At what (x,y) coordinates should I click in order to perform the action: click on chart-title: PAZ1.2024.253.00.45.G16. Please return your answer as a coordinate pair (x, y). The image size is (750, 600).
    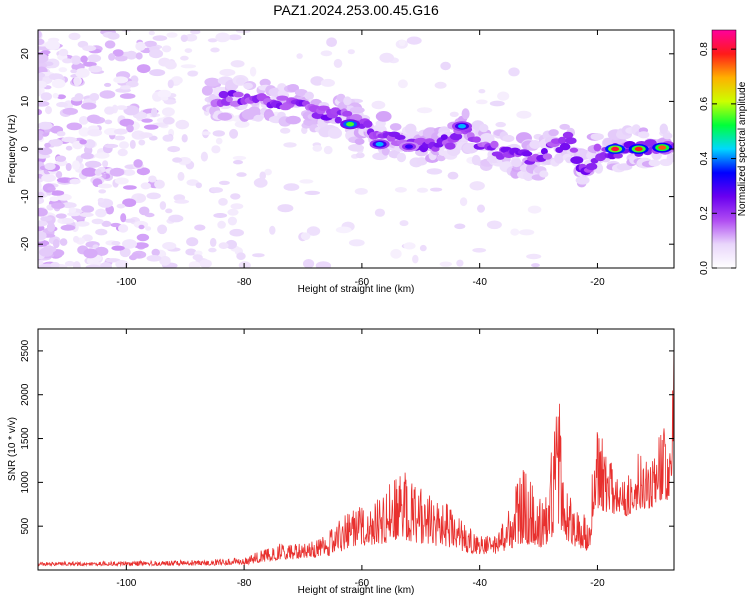
    Looking at the image, I should click on (356, 10).